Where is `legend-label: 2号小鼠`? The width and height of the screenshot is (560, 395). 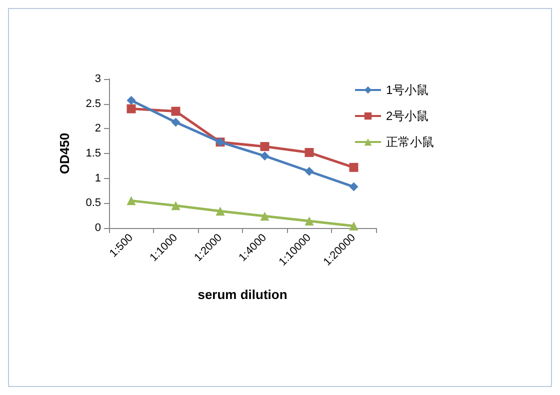 legend-label: 2号小鼠 is located at coordinates (407, 116).